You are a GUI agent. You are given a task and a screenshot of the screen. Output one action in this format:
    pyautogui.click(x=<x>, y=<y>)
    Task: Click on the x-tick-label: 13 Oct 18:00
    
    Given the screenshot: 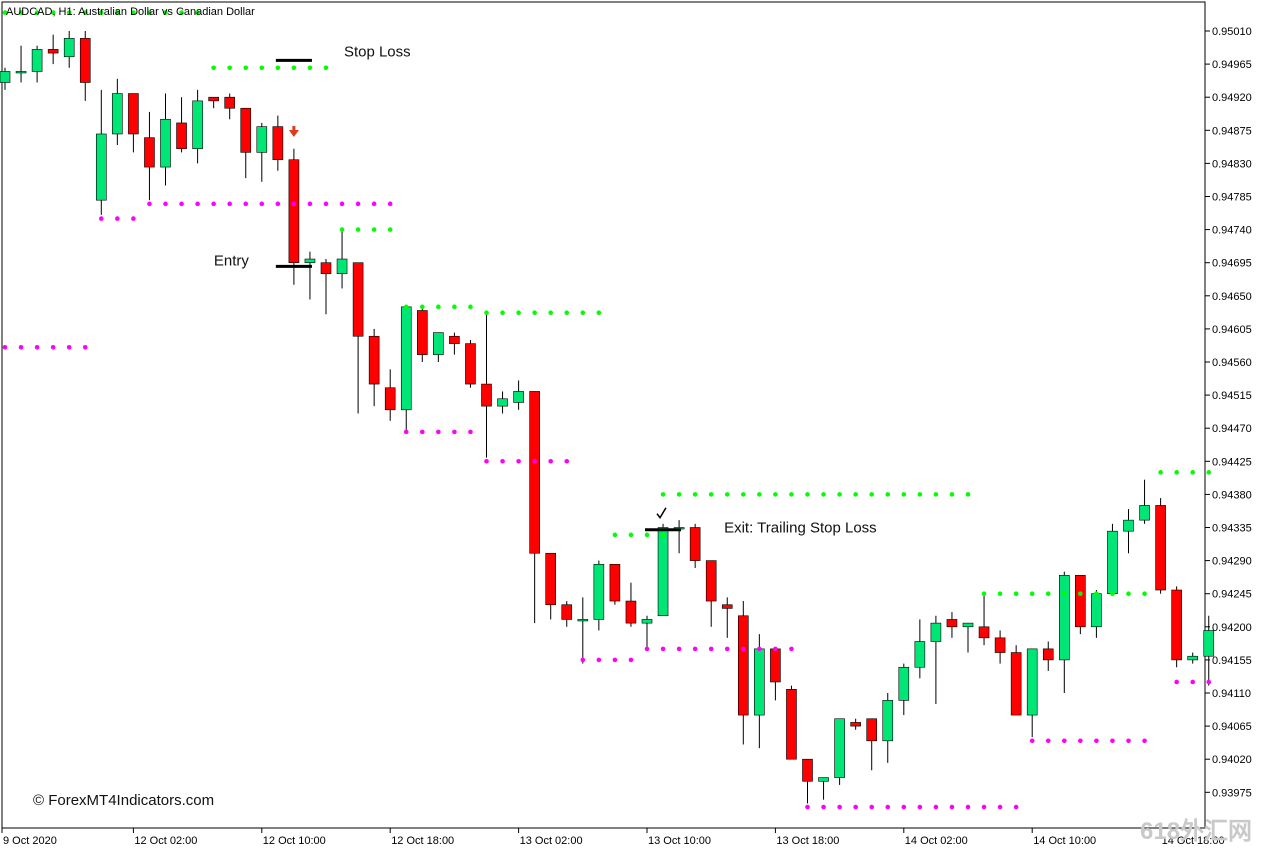 What is the action you would take?
    pyautogui.click(x=807, y=841)
    